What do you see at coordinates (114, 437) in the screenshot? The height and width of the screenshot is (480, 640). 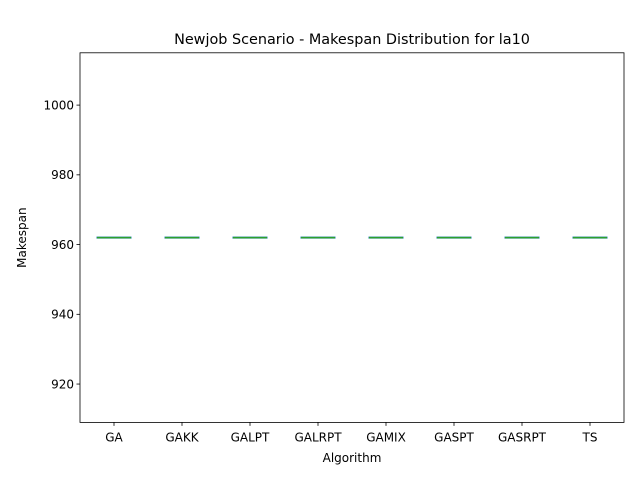 I see `x-tick-label: GA` at bounding box center [114, 437].